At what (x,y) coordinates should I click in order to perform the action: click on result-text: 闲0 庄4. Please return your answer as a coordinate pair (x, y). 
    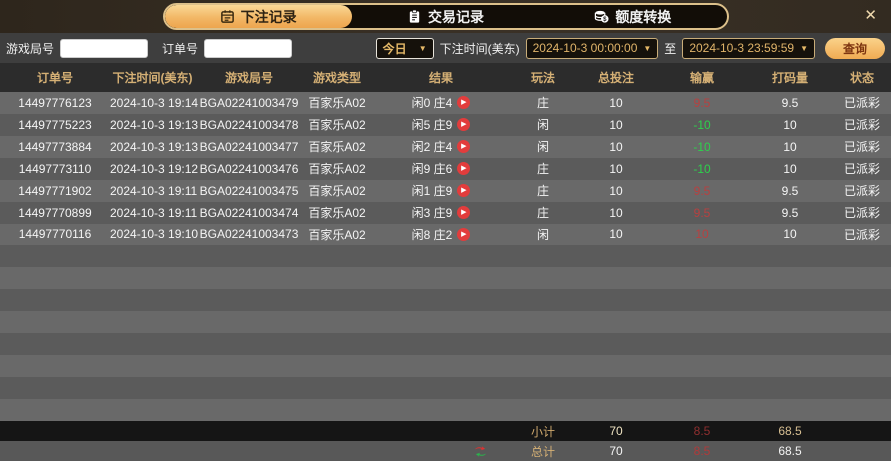
    Looking at the image, I should click on (432, 103).